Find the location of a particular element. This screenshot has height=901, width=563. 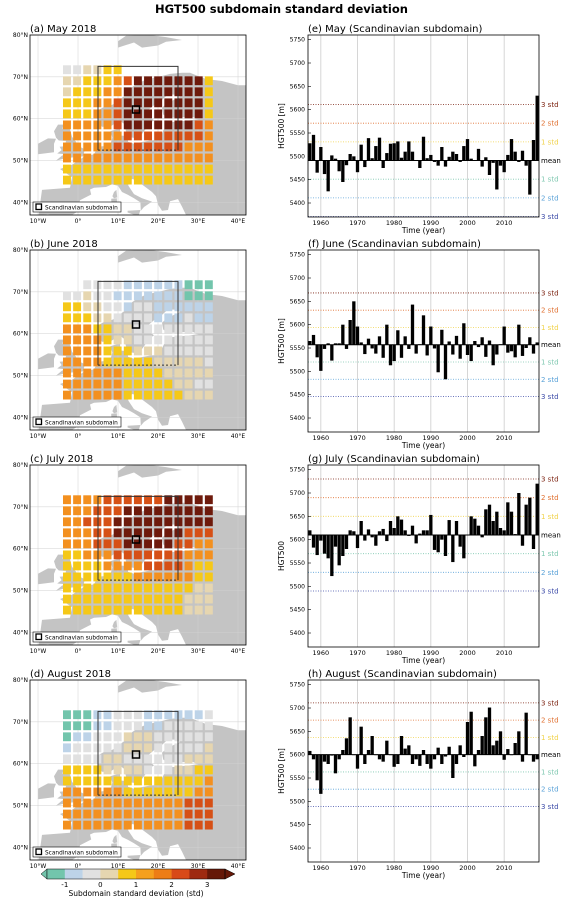

plot-frame is located at coordinates (423, 341).